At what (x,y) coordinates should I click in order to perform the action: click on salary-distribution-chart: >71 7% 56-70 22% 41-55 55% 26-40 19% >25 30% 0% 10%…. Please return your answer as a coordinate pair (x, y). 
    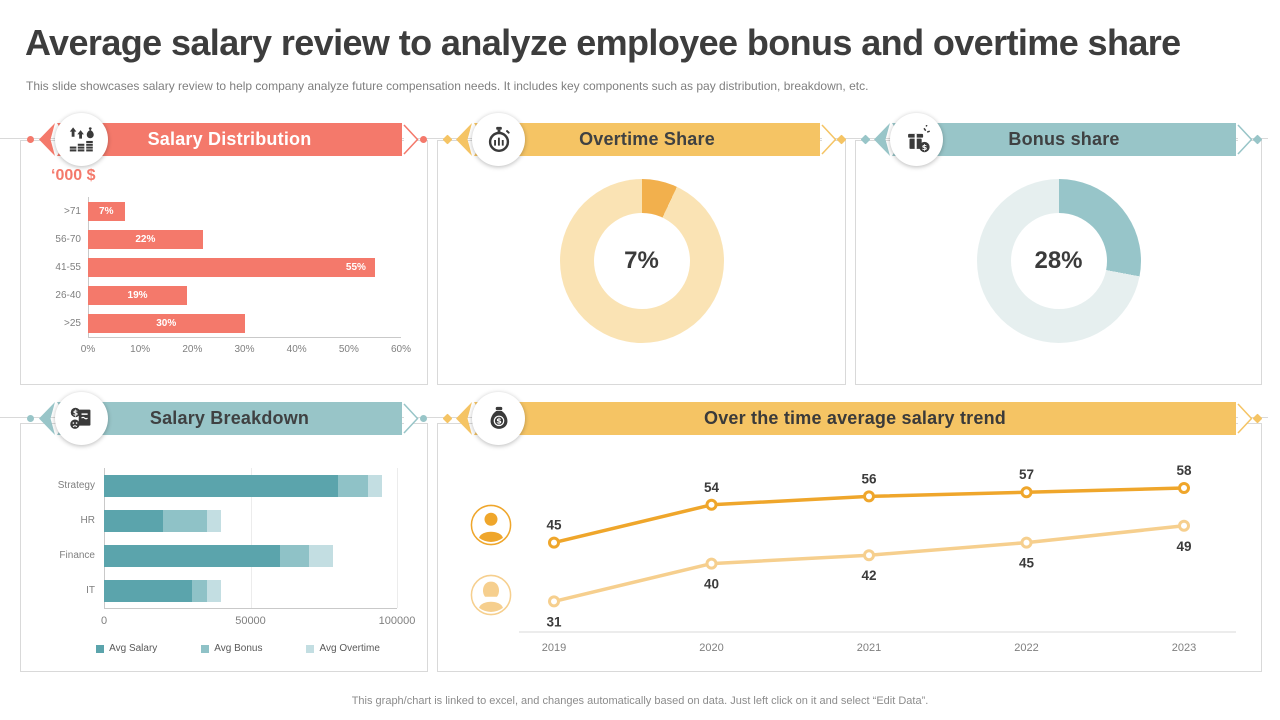
    Looking at the image, I should click on (225, 277).